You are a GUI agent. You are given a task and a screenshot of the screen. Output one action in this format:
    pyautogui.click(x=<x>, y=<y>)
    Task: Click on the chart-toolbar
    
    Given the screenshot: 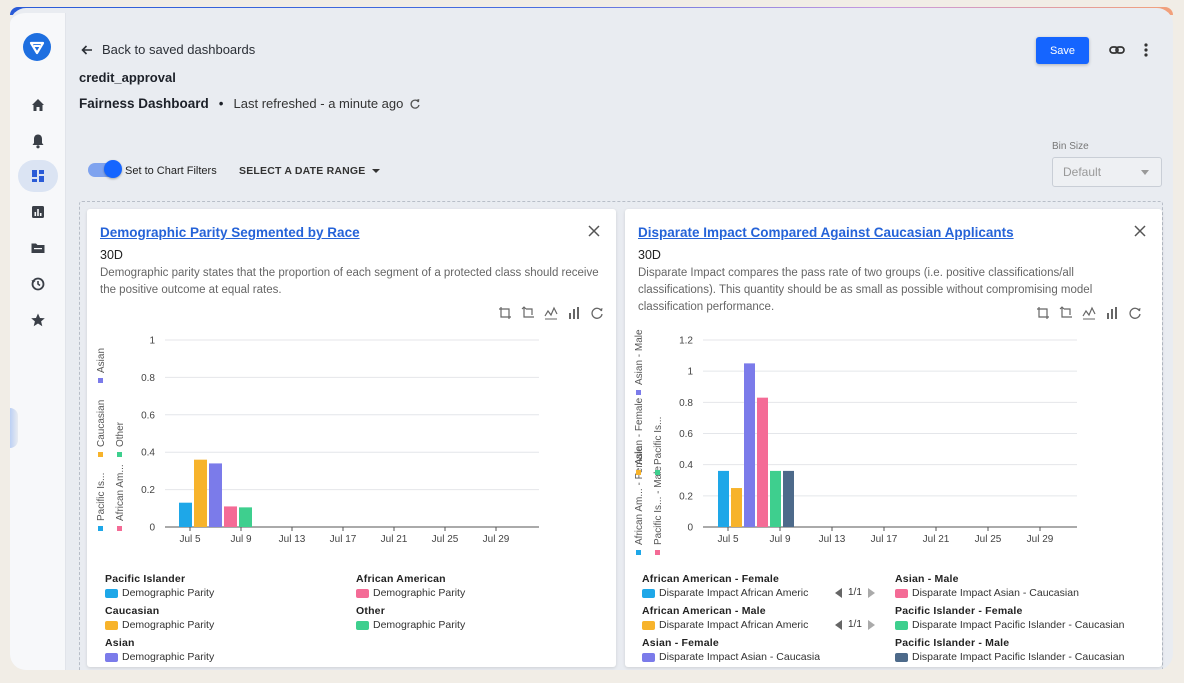 What is the action you would take?
    pyautogui.click(x=551, y=313)
    